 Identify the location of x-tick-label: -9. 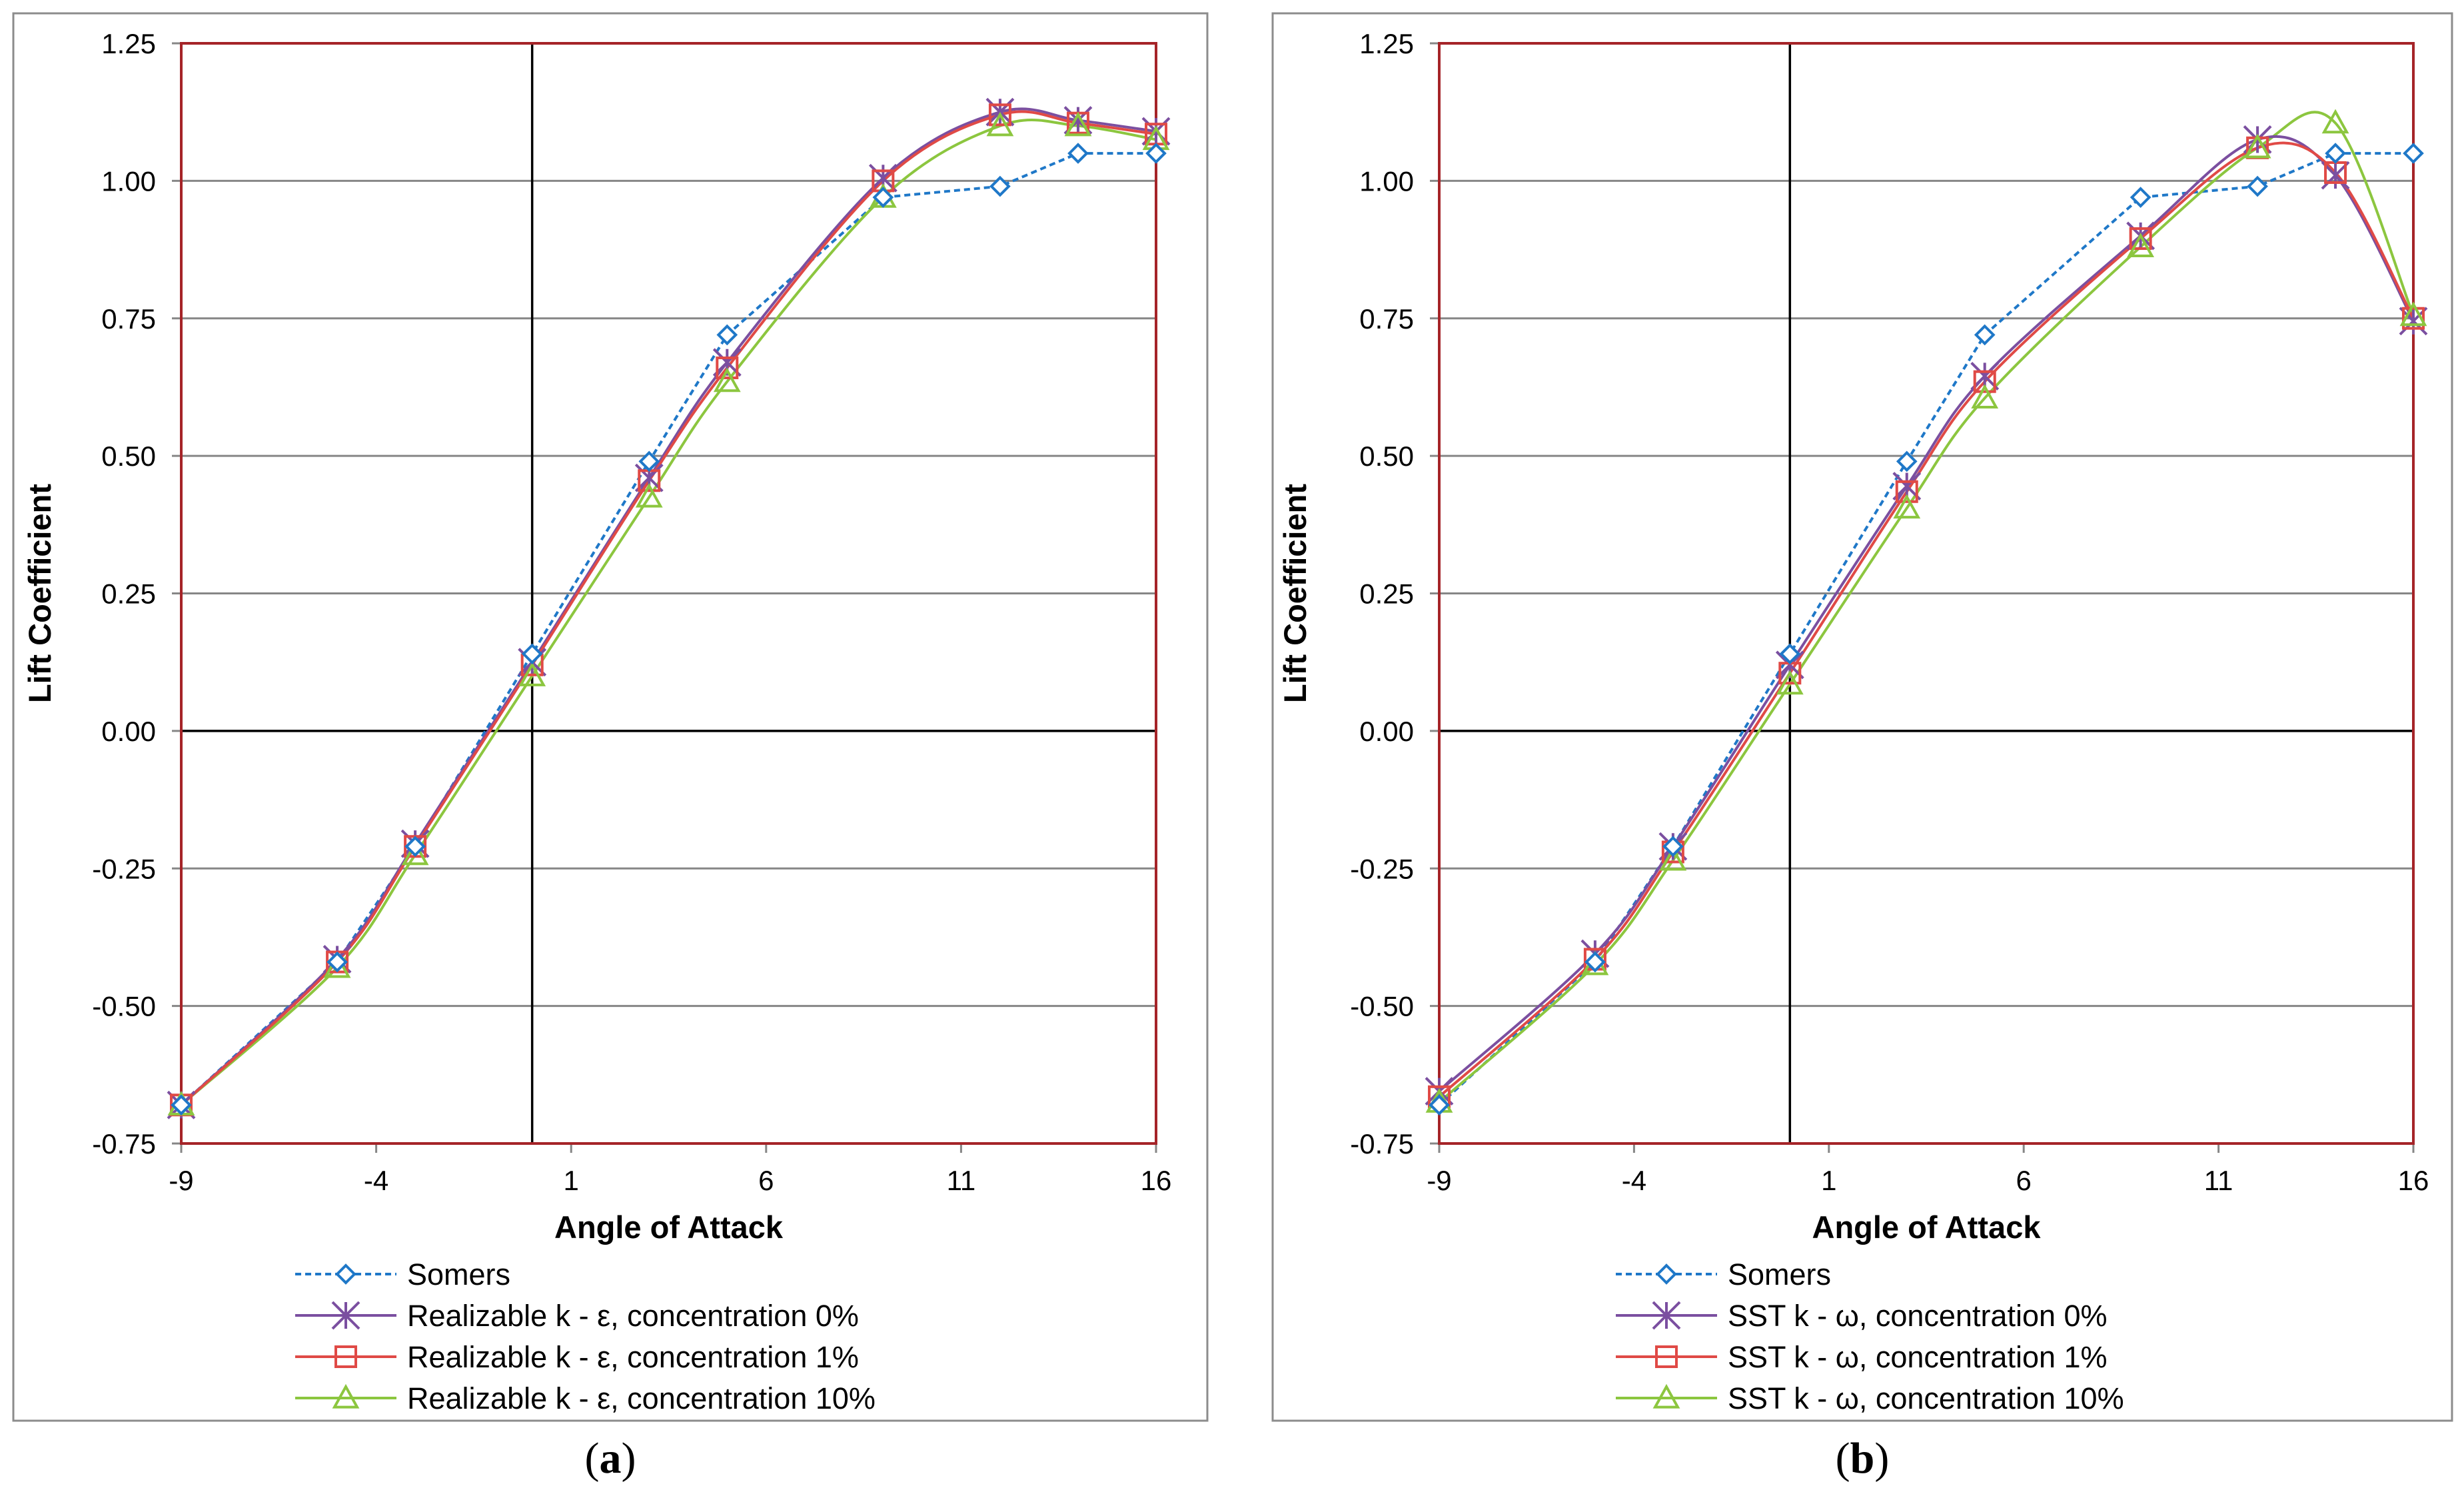
(1439, 1180).